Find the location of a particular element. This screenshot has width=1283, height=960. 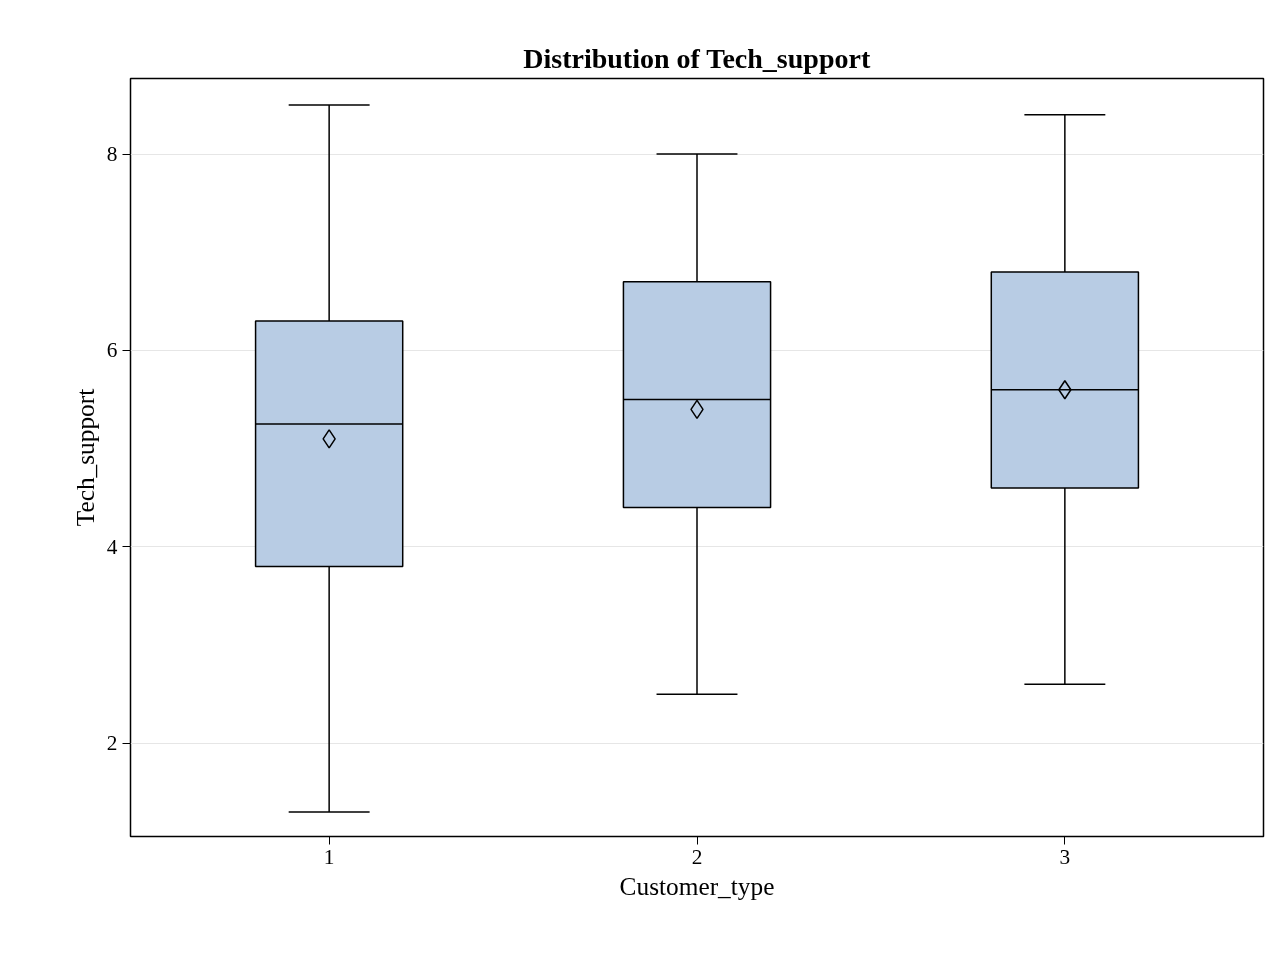

y-tick-label: 4 is located at coordinates (112, 546).